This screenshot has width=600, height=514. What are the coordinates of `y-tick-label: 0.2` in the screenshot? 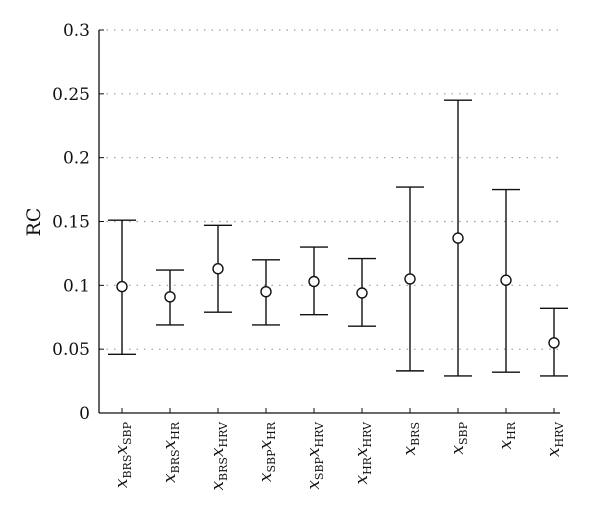 It's located at (76, 159).